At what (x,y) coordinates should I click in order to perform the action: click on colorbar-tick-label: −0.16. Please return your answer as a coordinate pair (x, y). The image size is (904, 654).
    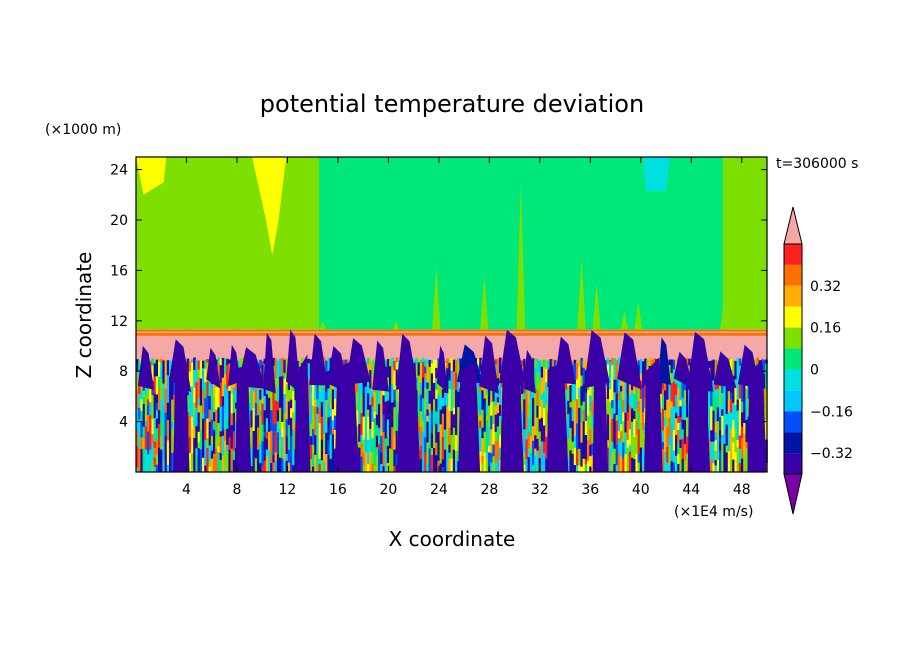
    Looking at the image, I should click on (831, 412).